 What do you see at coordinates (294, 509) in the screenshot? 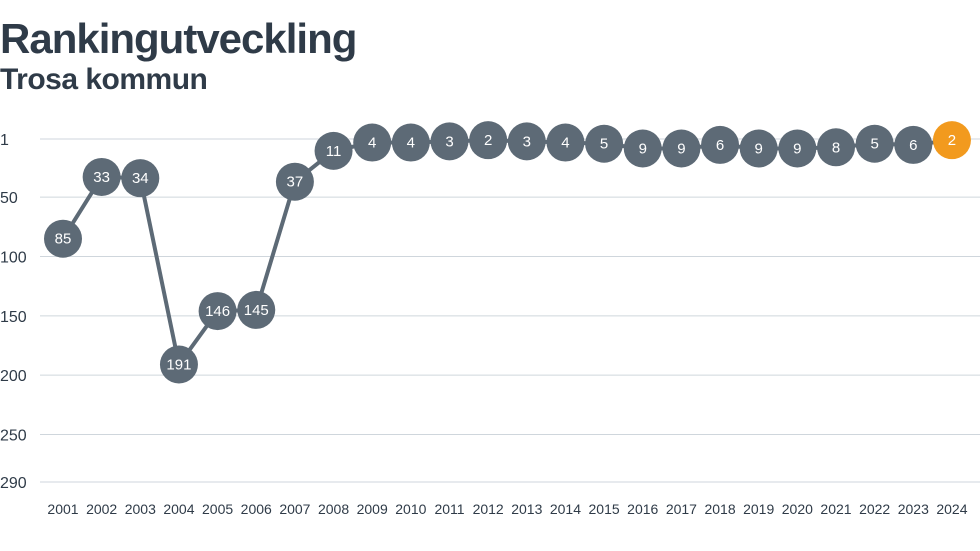
I see `x-tick-label: 2007` at bounding box center [294, 509].